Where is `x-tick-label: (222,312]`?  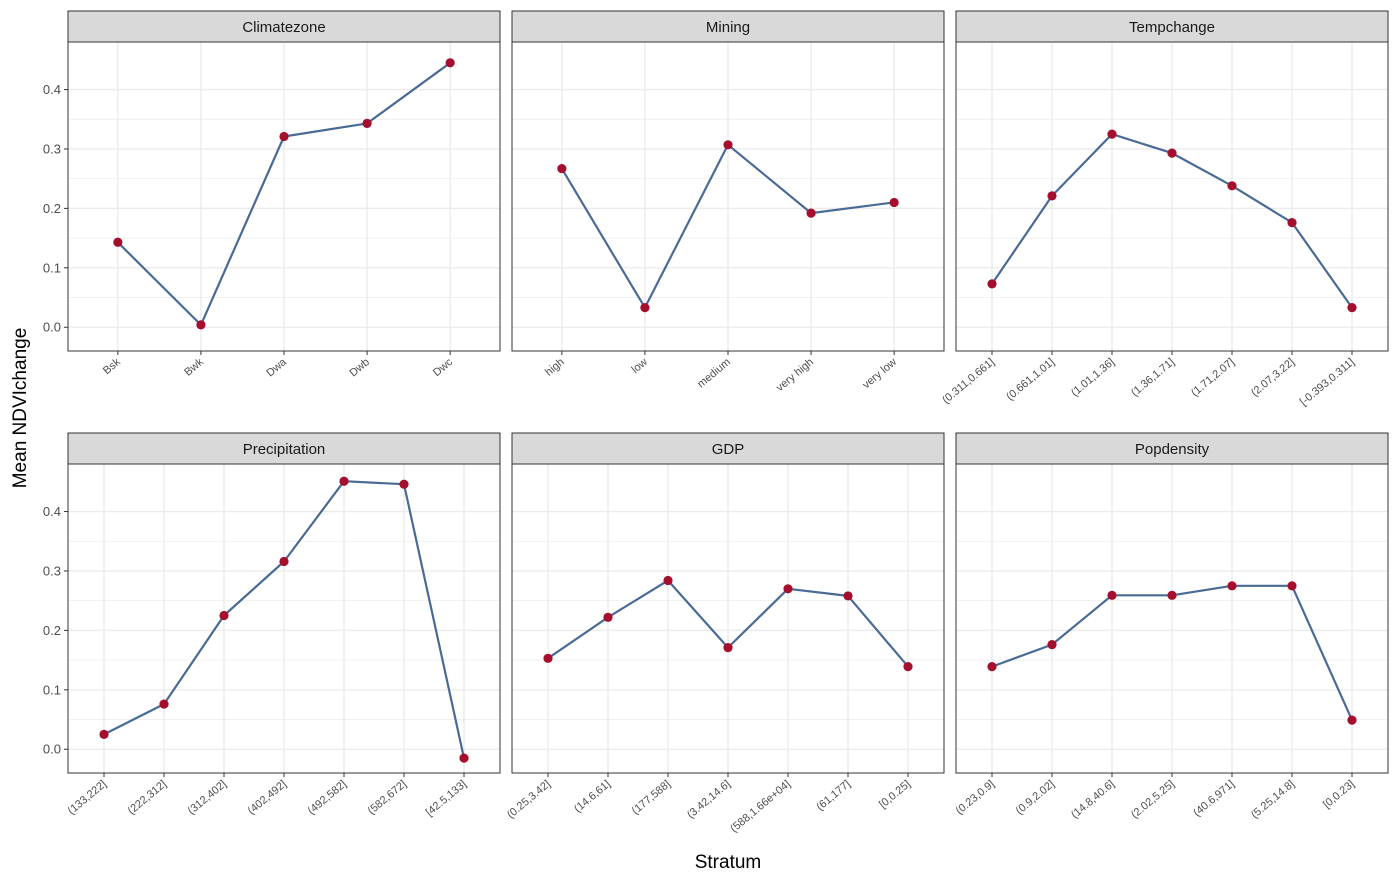
x-tick-label: (222,312] is located at coordinates (147, 797).